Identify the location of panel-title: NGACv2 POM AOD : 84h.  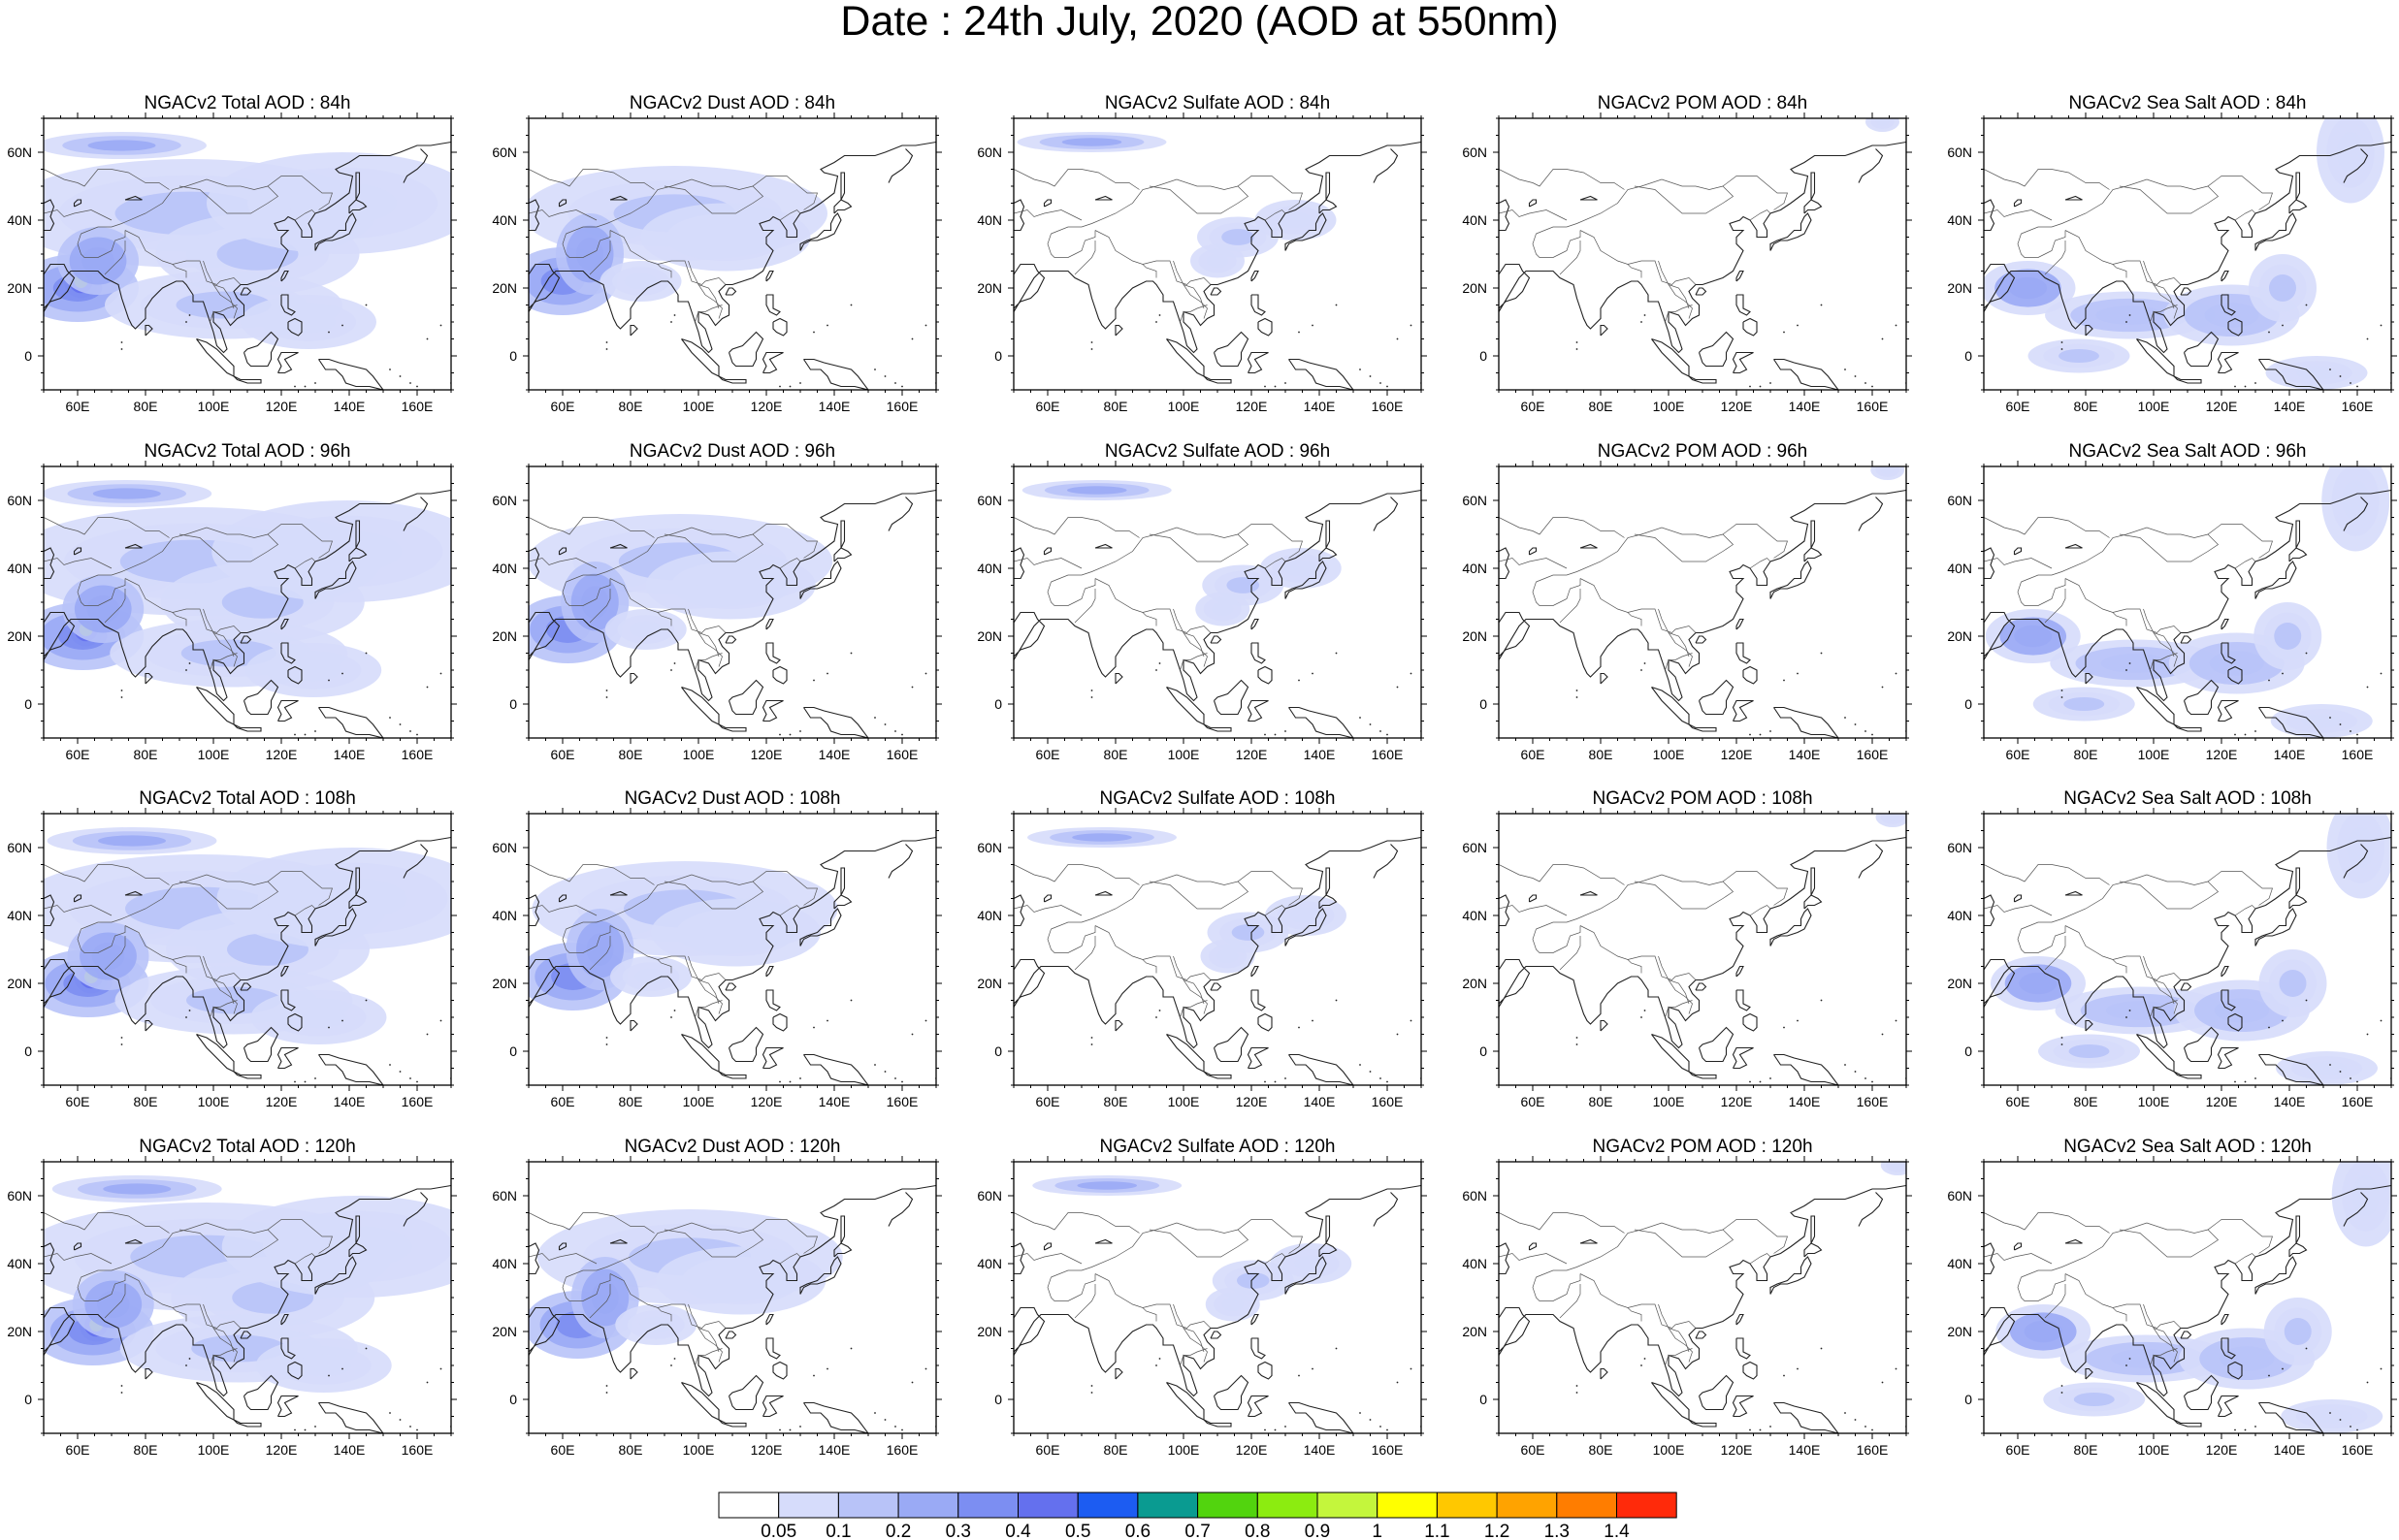
(1702, 103).